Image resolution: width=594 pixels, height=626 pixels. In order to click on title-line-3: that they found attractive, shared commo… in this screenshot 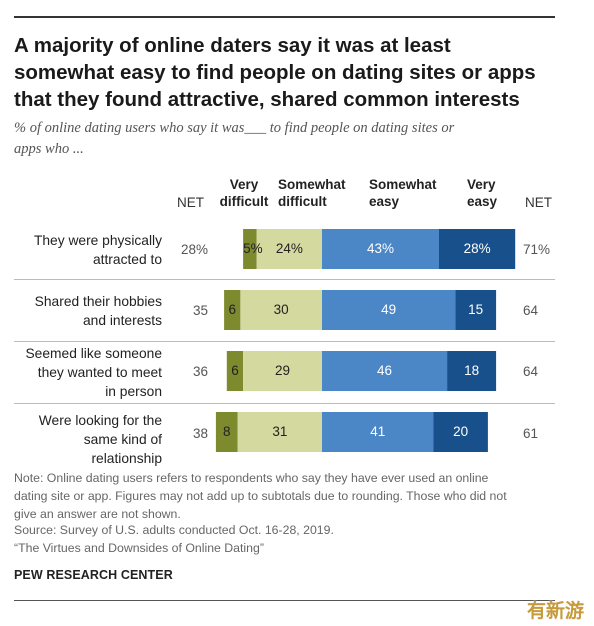, I will do `click(267, 99)`.